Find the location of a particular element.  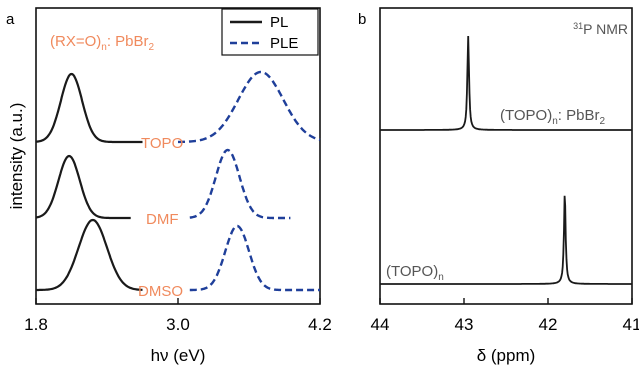

legend-ple-label: PLE is located at coordinates (284, 43).